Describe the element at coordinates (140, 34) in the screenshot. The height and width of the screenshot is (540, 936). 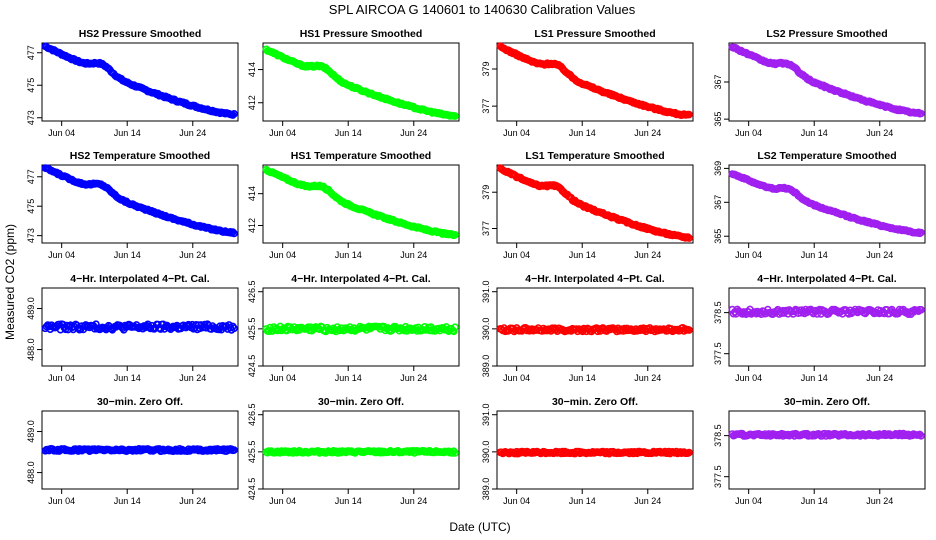
I see `panel-title: HS2 Pressure Smoothed` at that location.